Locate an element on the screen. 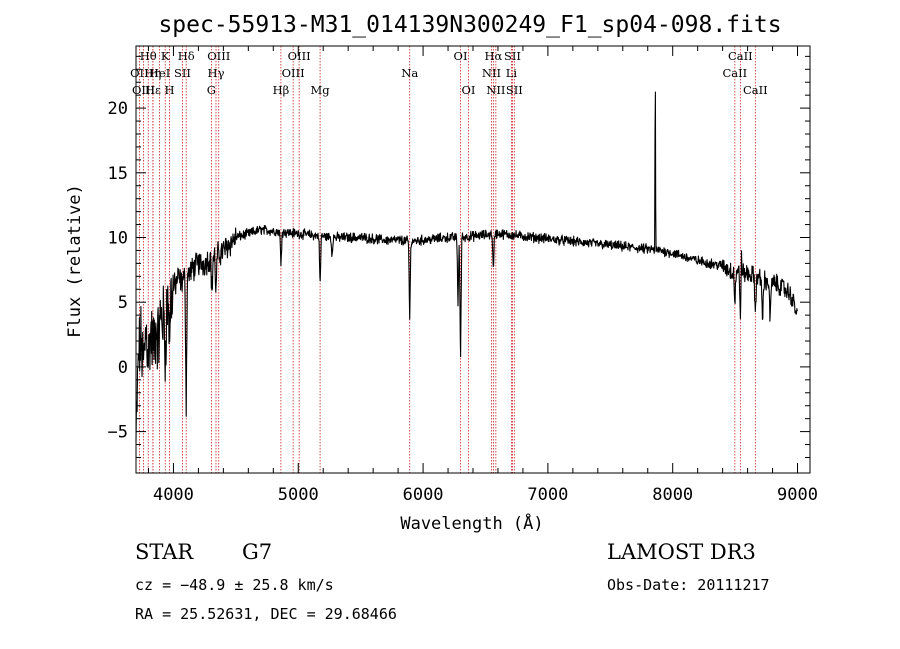  line-label-8: SII is located at coordinates (182, 73).